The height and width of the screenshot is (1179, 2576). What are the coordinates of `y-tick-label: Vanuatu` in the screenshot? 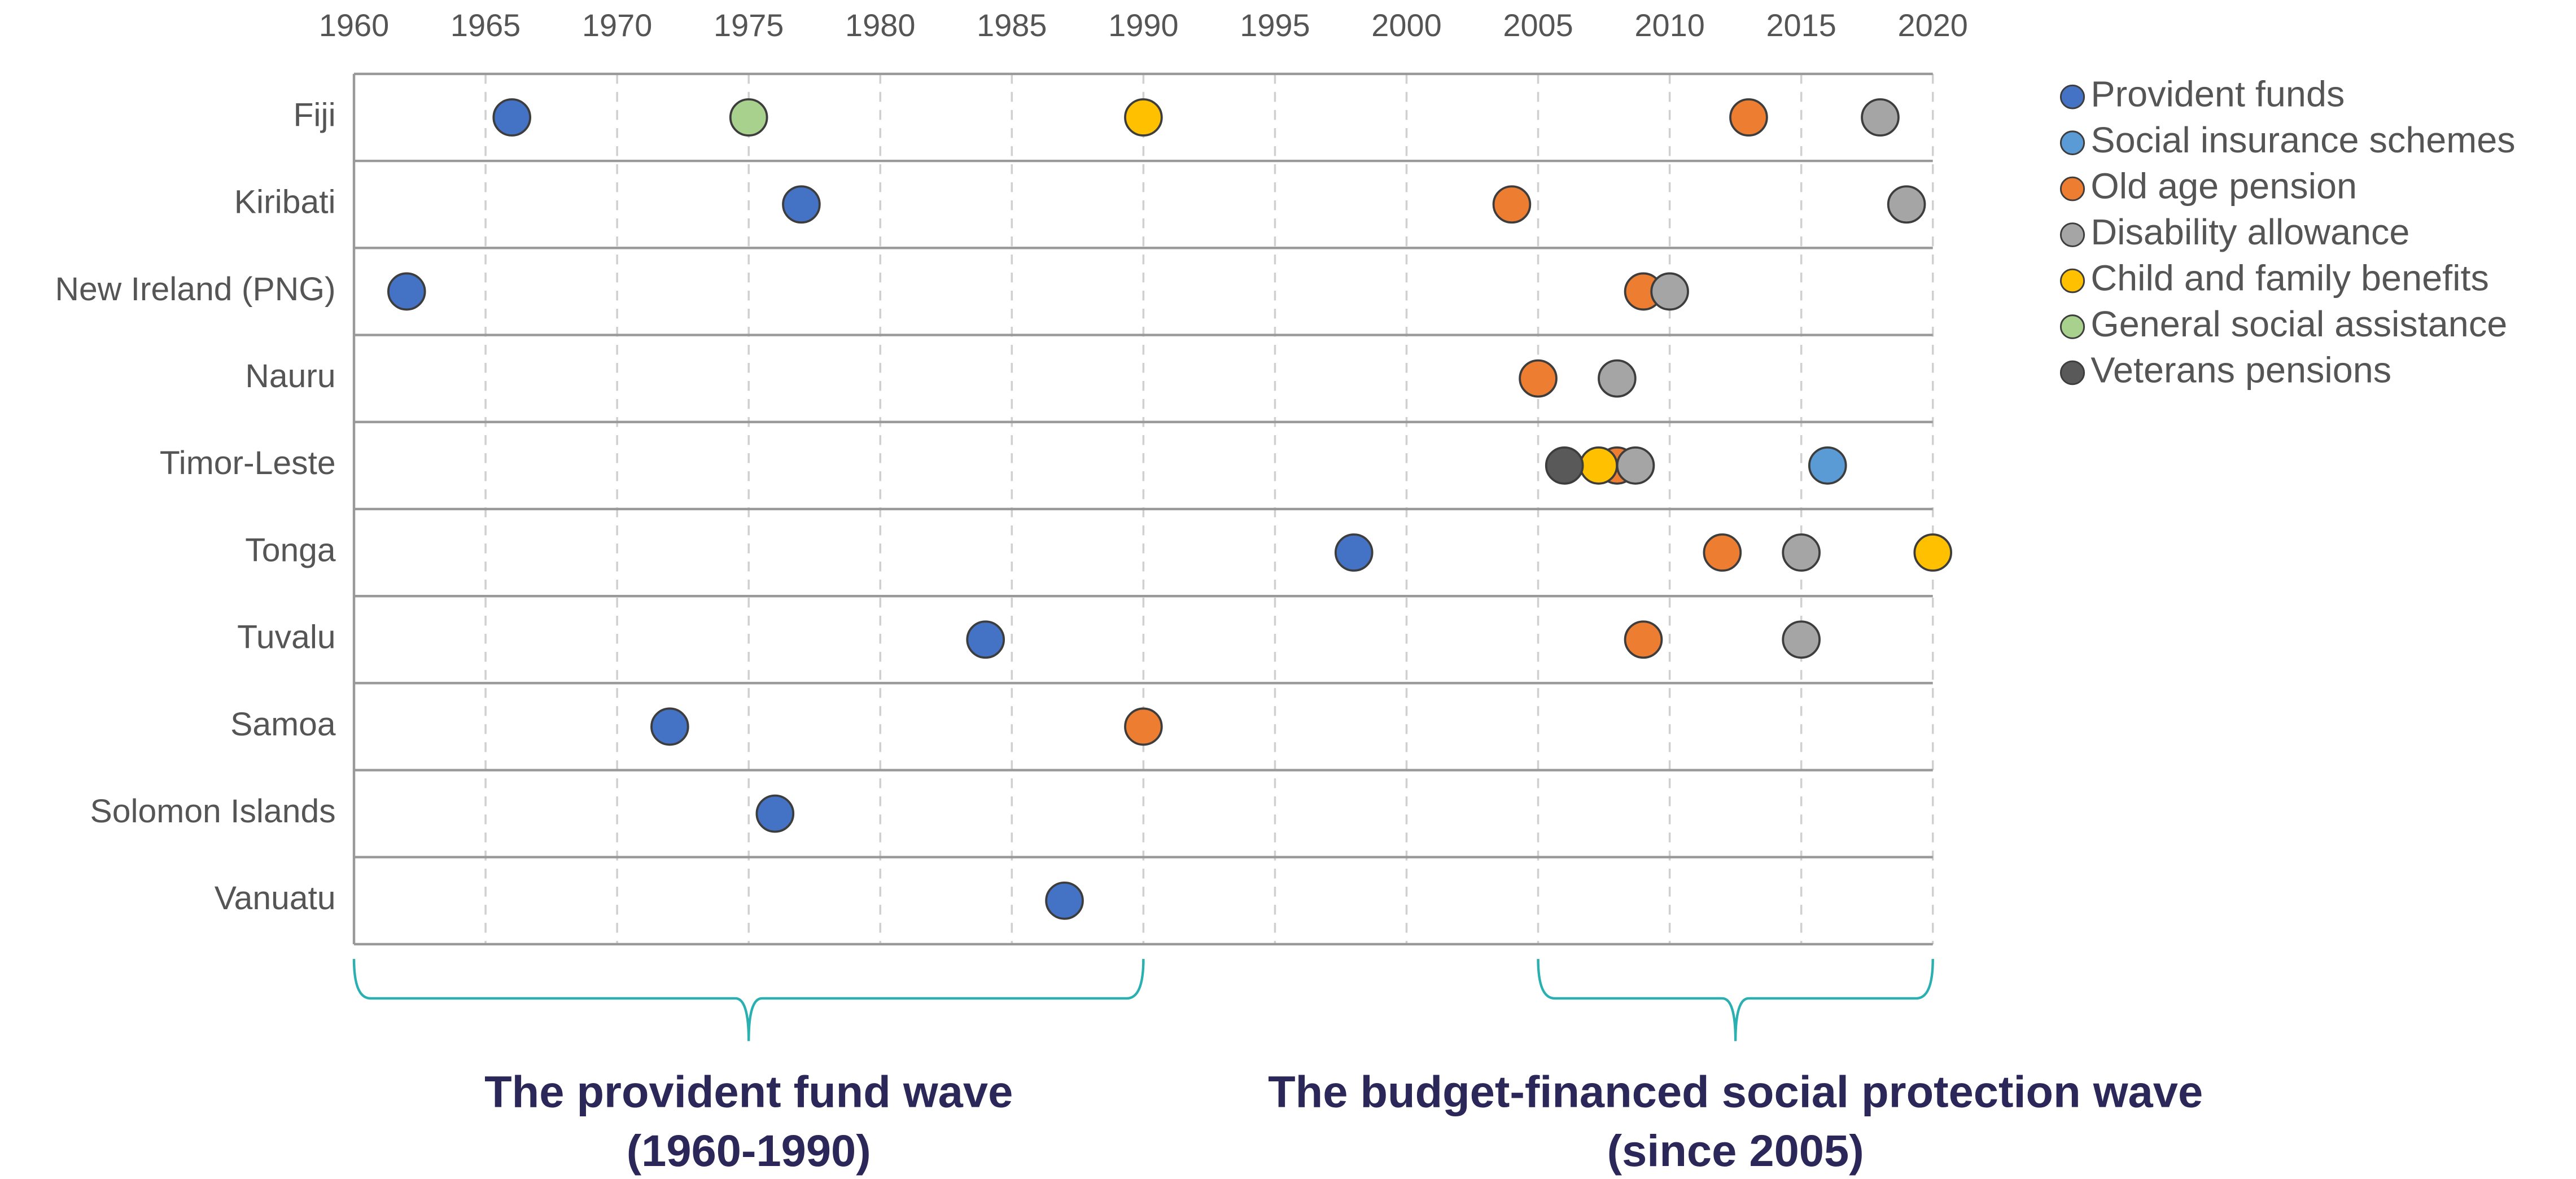 It's located at (275, 898).